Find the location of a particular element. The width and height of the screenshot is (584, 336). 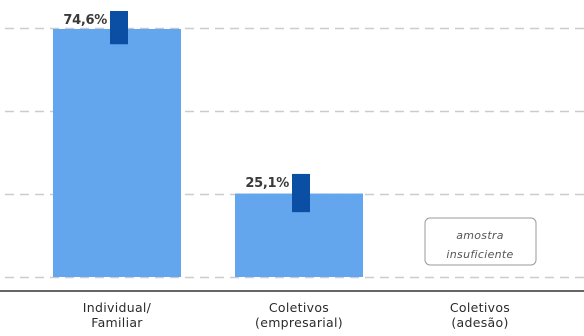

value-label: 74,6% is located at coordinates (85, 20).